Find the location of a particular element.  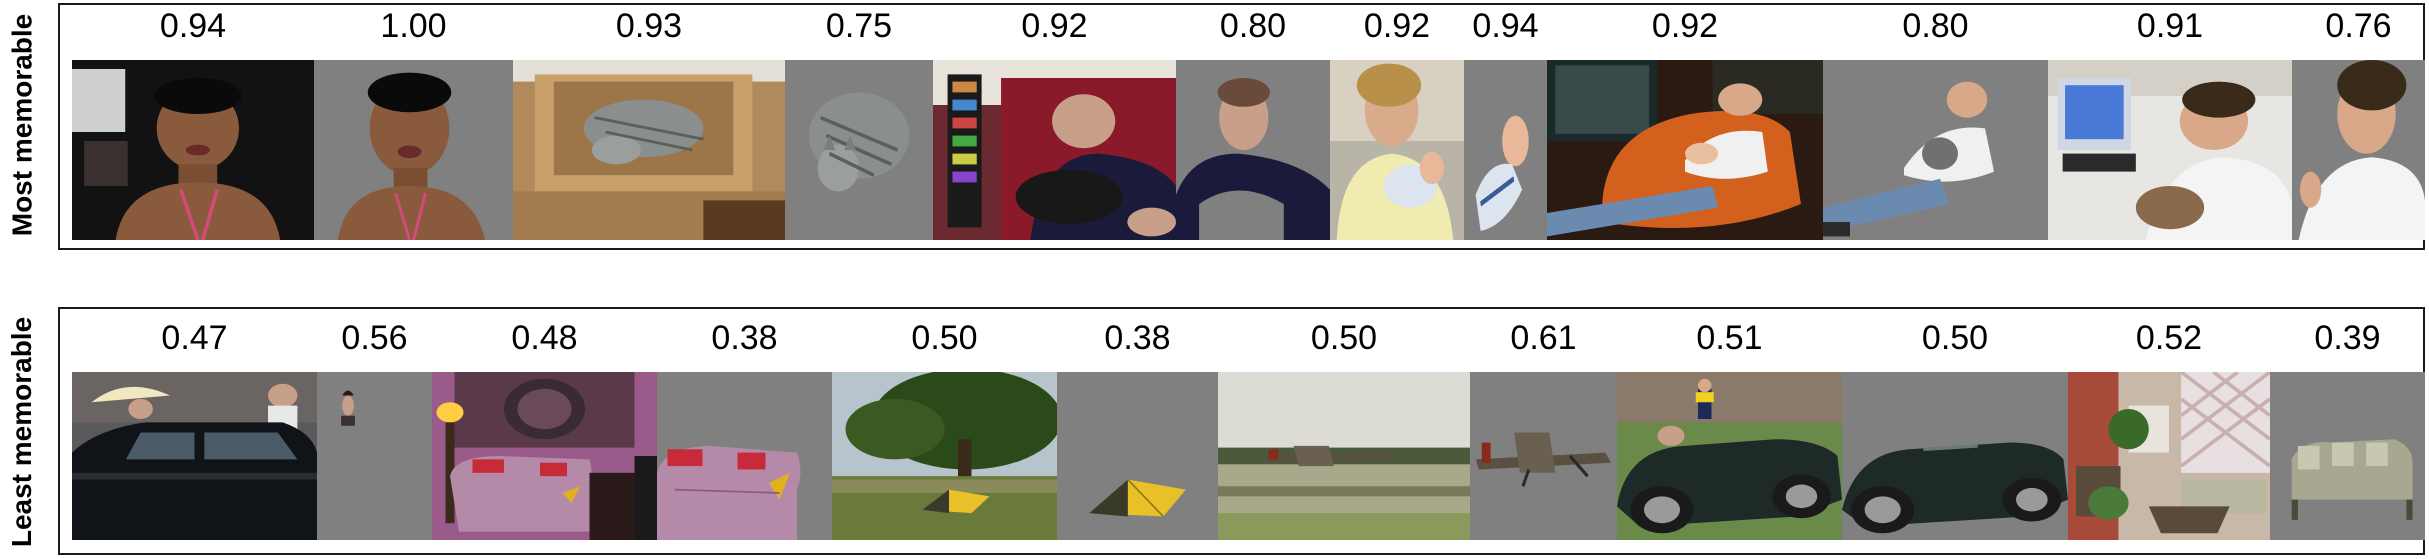

image-cell: 0.76 is located at coordinates (2358, 123).